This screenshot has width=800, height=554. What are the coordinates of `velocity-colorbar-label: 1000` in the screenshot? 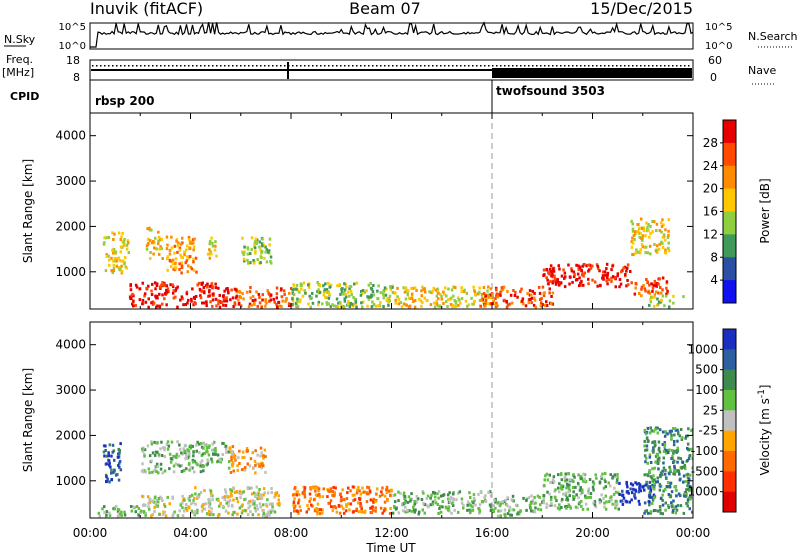 It's located at (702, 349).